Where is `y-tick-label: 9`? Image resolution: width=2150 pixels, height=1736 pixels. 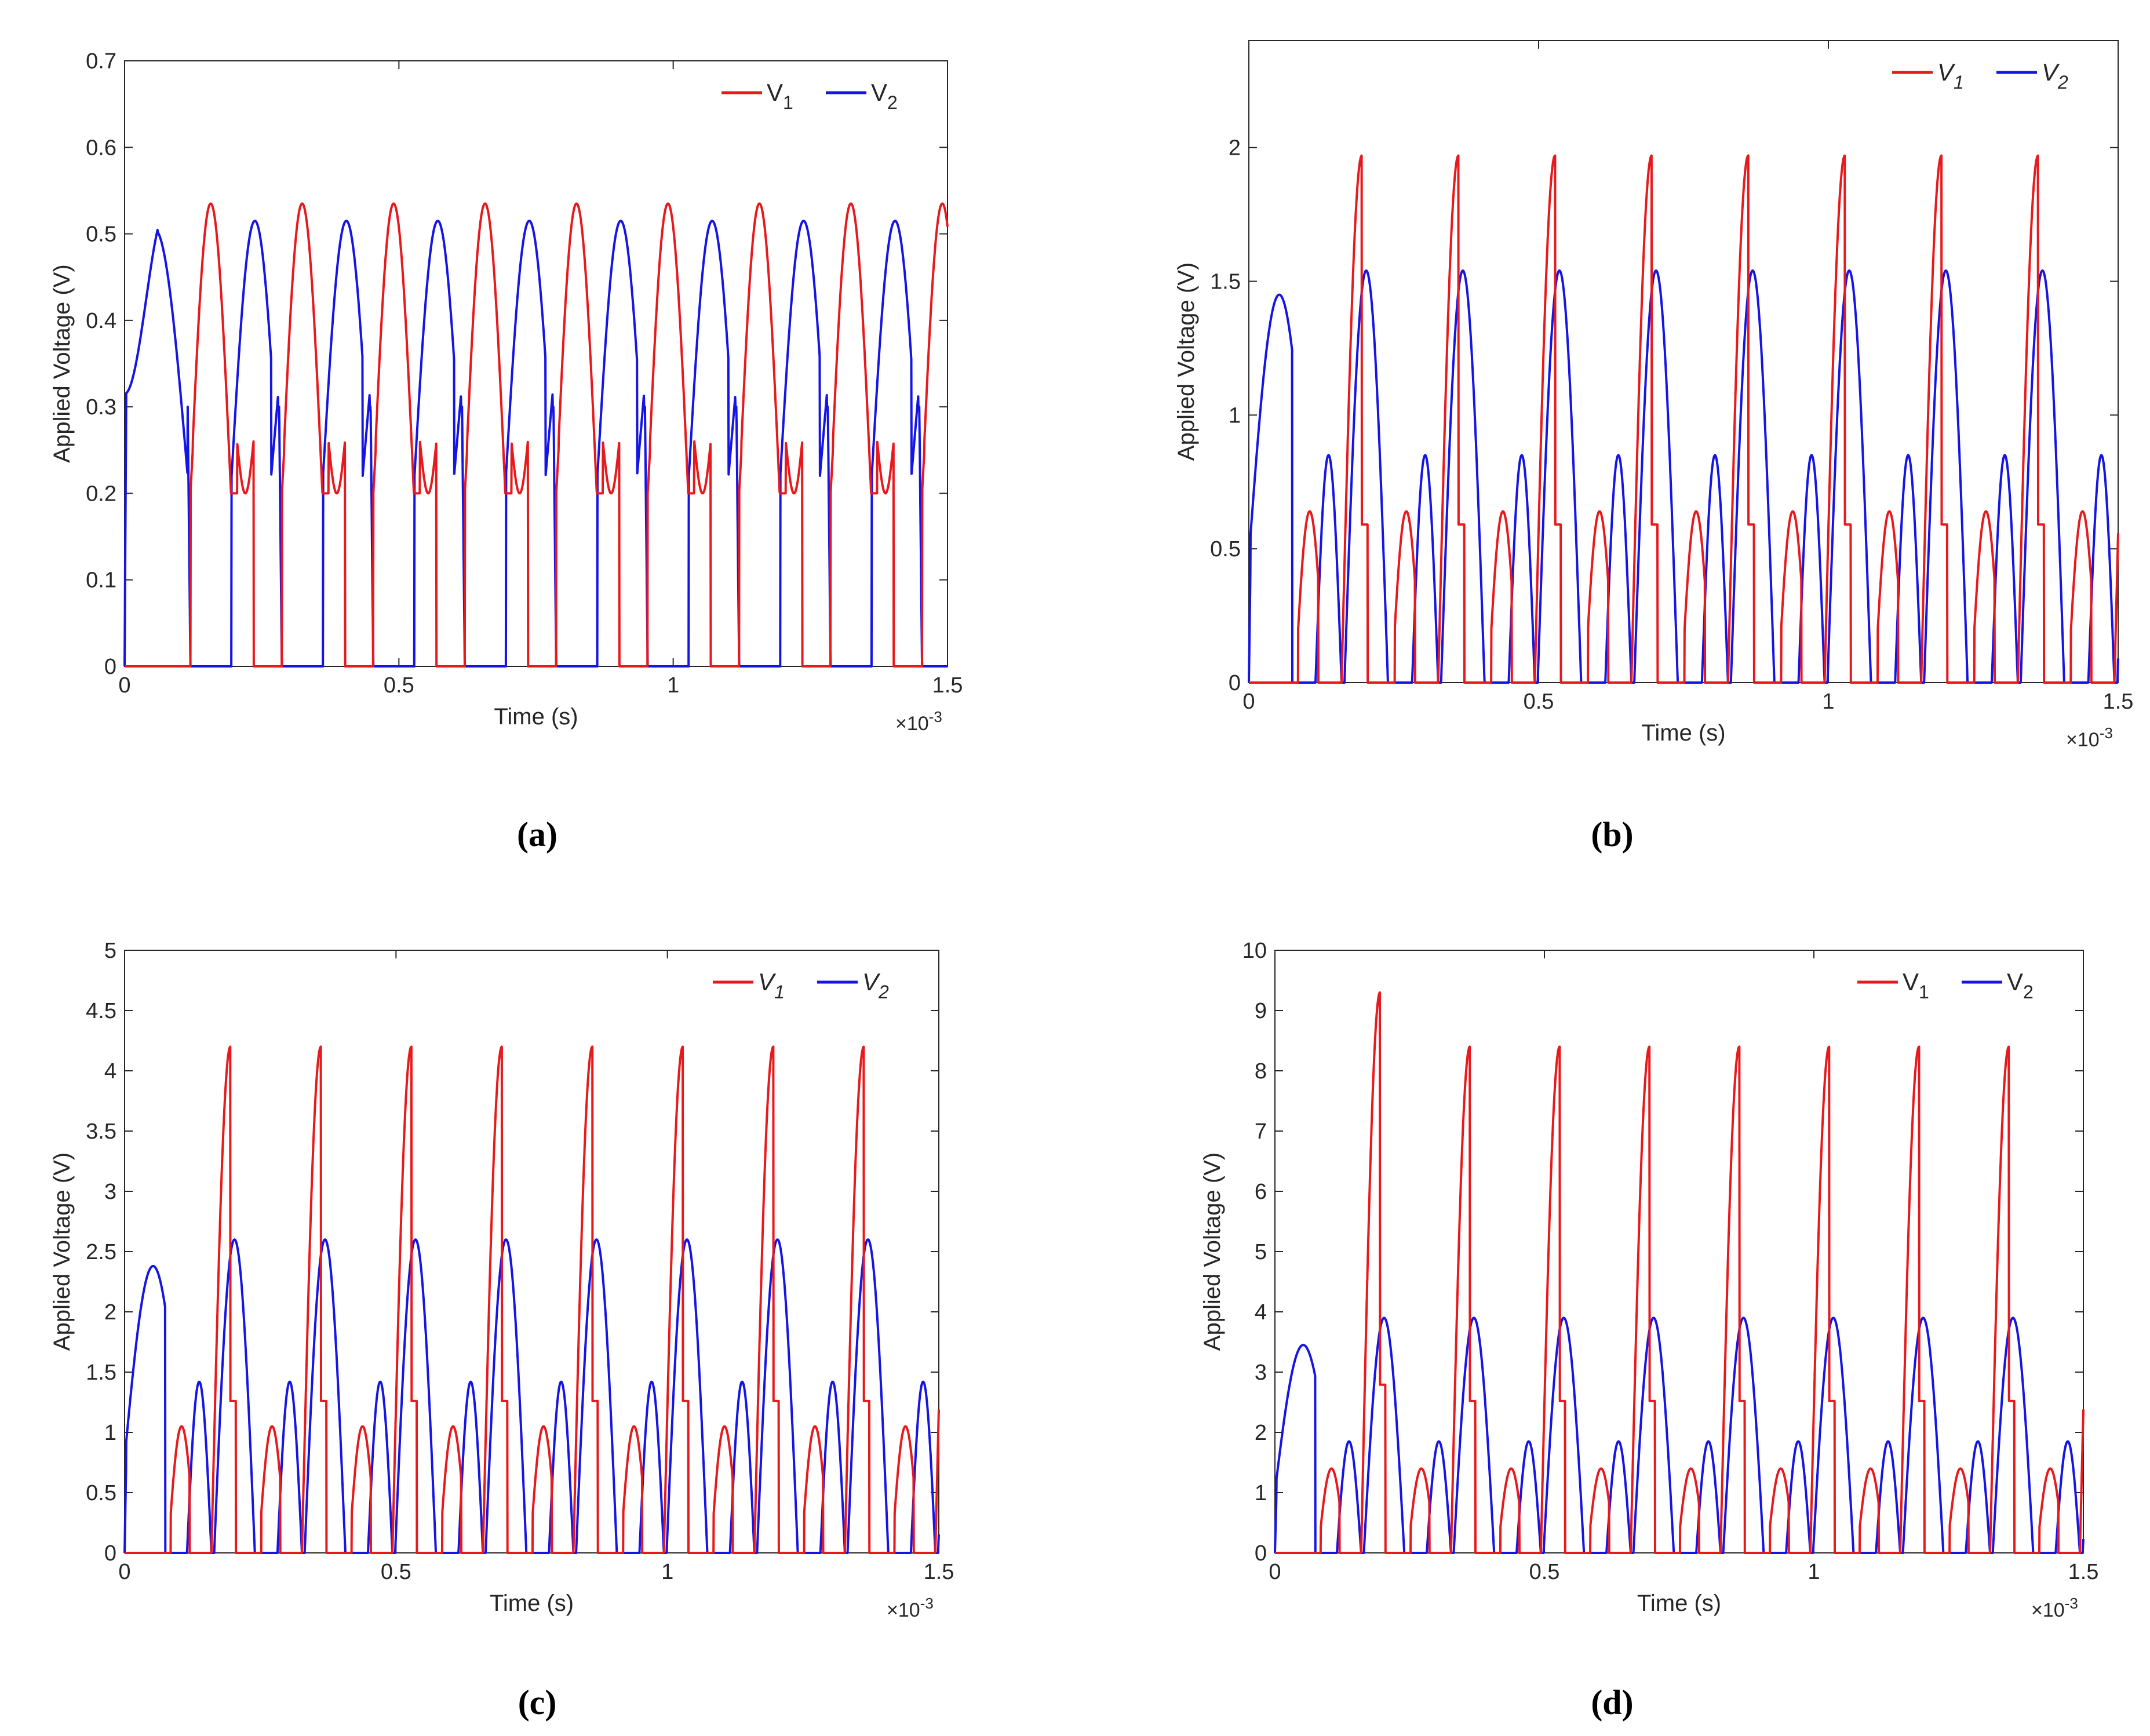 y-tick-label: 9 is located at coordinates (1261, 1011).